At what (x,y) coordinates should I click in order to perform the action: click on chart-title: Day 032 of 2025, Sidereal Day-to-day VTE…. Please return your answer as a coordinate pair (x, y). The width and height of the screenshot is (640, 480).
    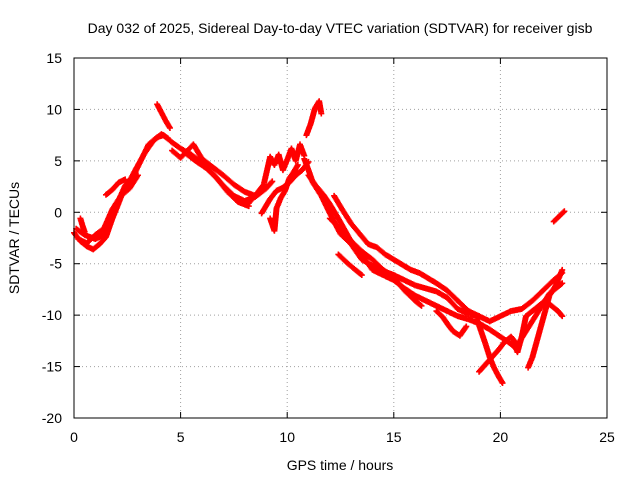
    Looking at the image, I should click on (340, 28).